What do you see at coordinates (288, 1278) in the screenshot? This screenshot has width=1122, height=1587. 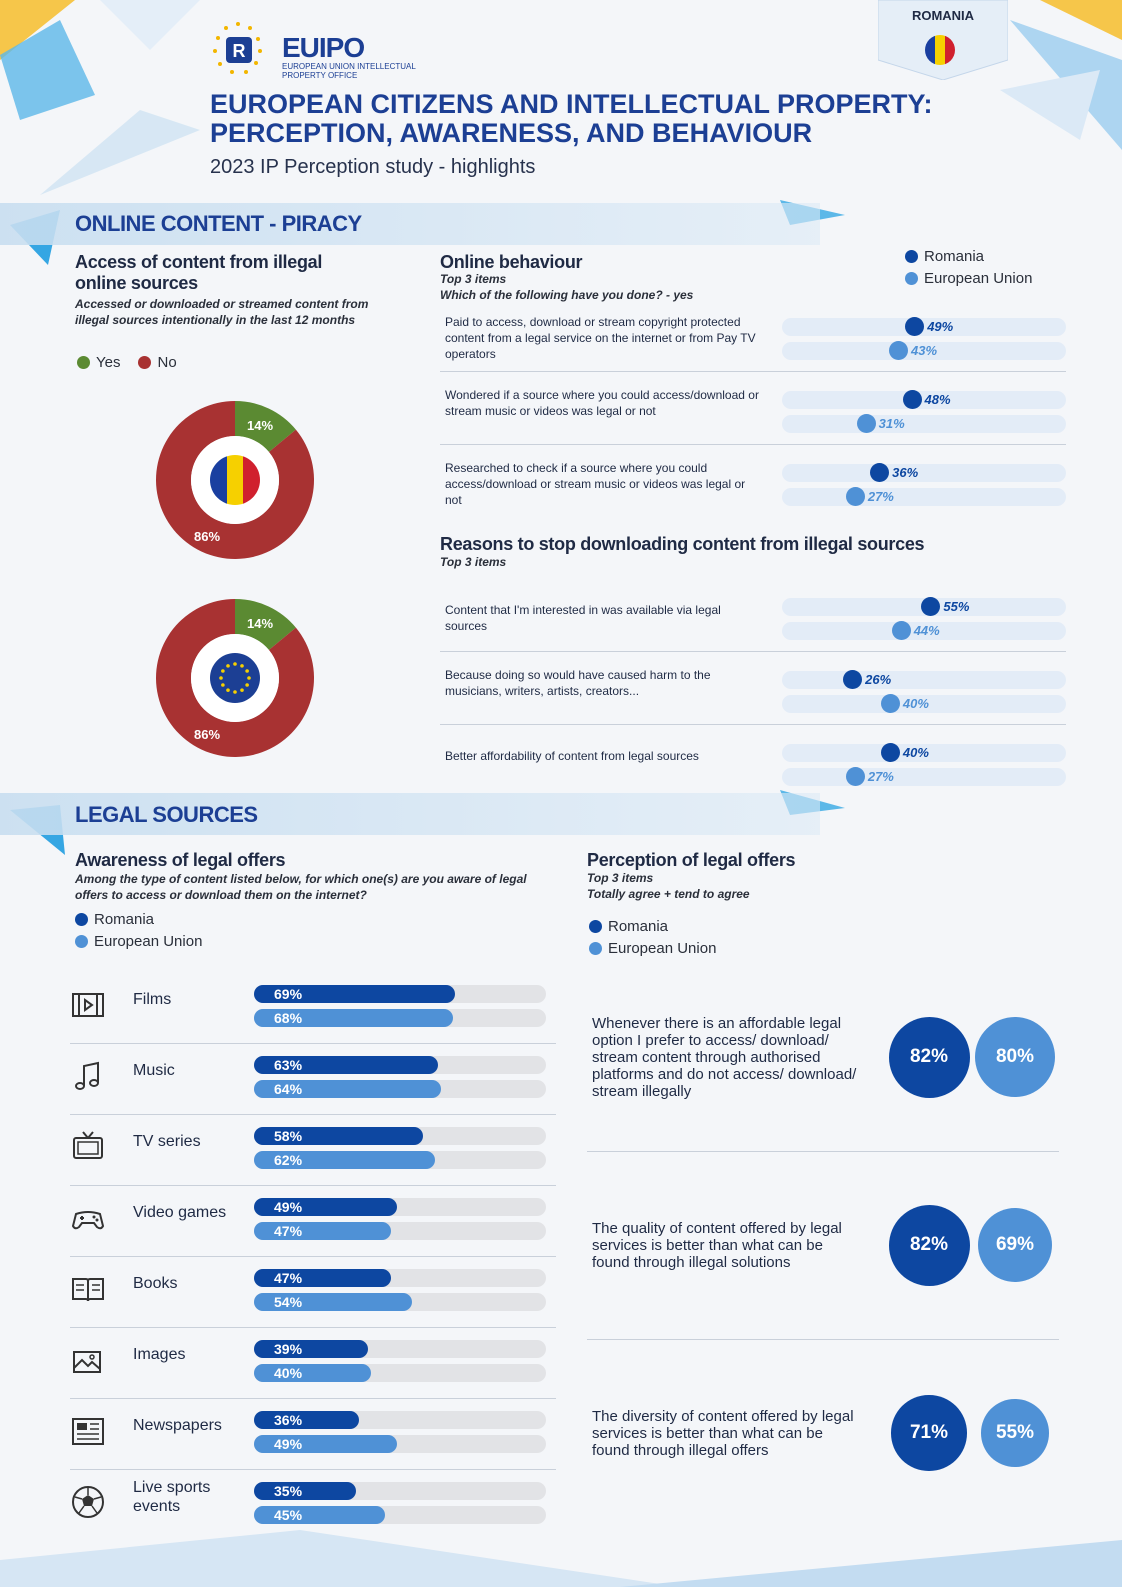 I see `romania-value-label: 47%` at bounding box center [288, 1278].